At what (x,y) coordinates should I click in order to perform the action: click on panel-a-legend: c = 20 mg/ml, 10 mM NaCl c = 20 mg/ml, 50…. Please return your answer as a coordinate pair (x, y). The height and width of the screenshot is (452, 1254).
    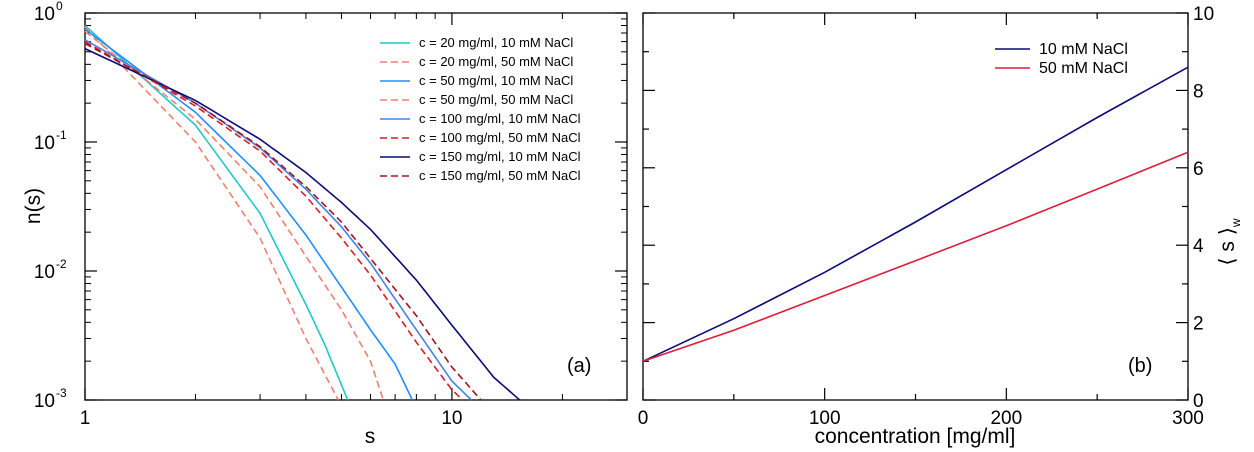
    Looking at the image, I should click on (480, 109).